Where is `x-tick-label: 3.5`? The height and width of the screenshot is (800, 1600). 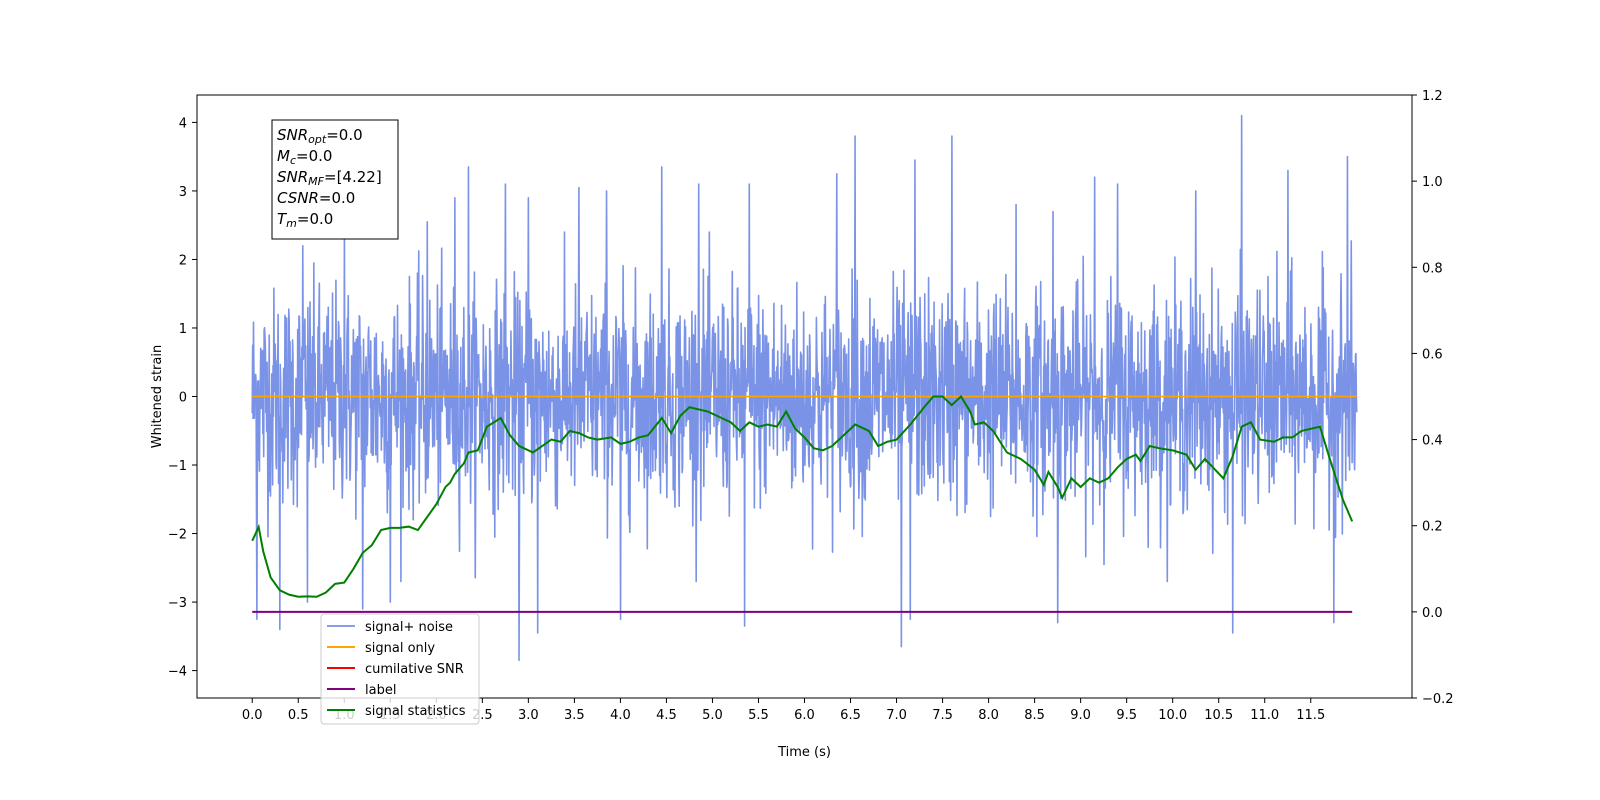 x-tick-label: 3.5 is located at coordinates (574, 715).